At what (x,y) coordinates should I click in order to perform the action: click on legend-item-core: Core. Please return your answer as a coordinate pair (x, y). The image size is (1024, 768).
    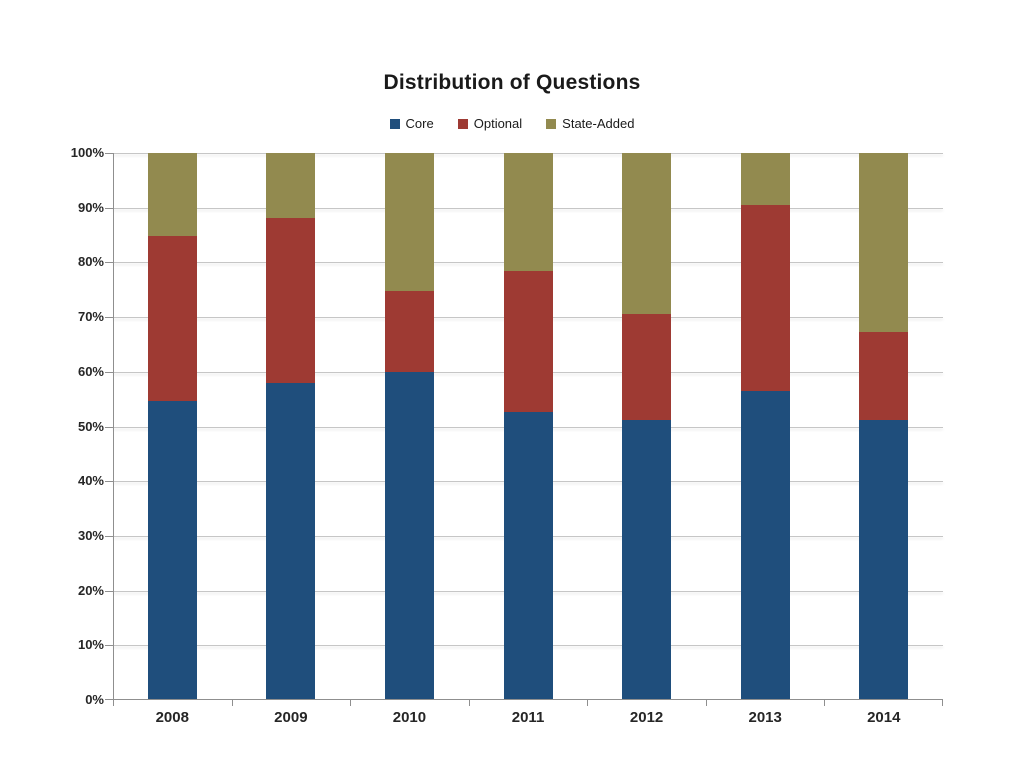
    Looking at the image, I should click on (411, 123).